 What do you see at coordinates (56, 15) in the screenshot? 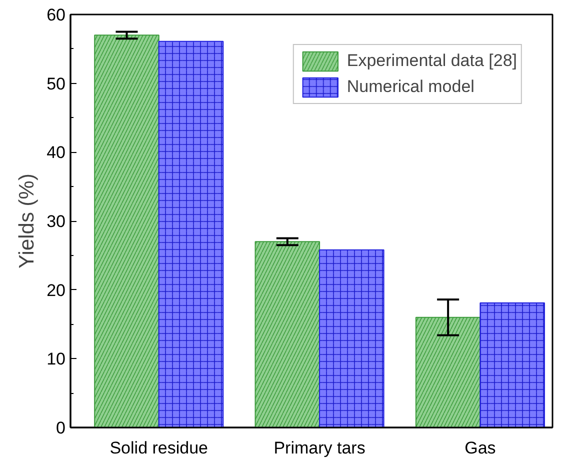
I see `y-tick-label: 60` at bounding box center [56, 15].